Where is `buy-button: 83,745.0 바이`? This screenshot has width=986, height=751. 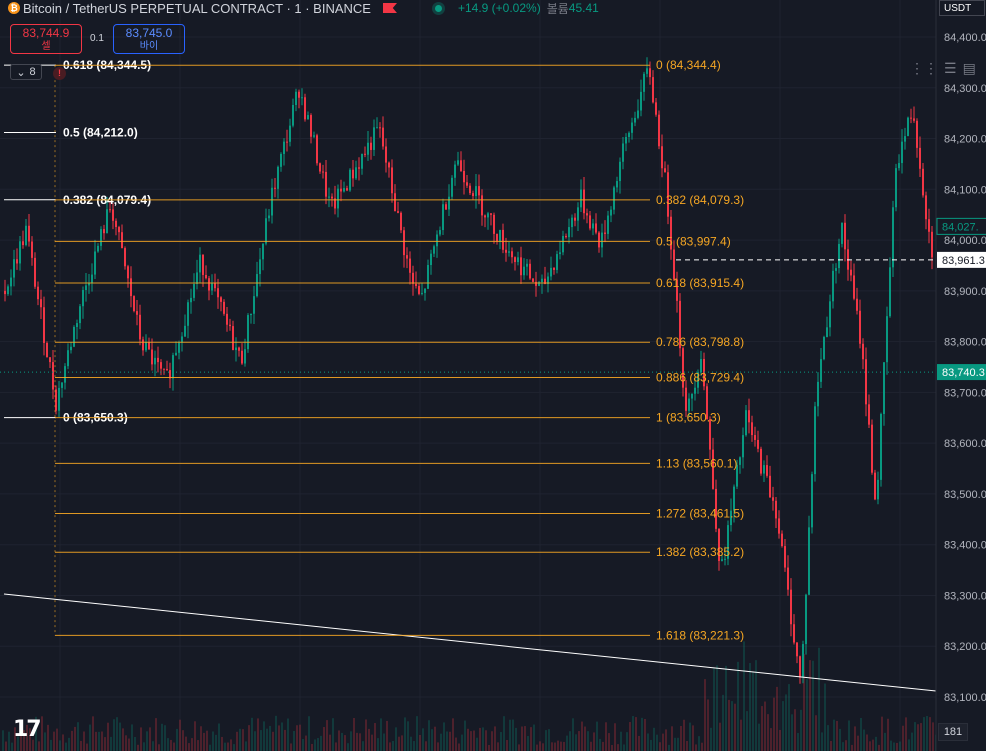 buy-button: 83,745.0 바이 is located at coordinates (149, 39).